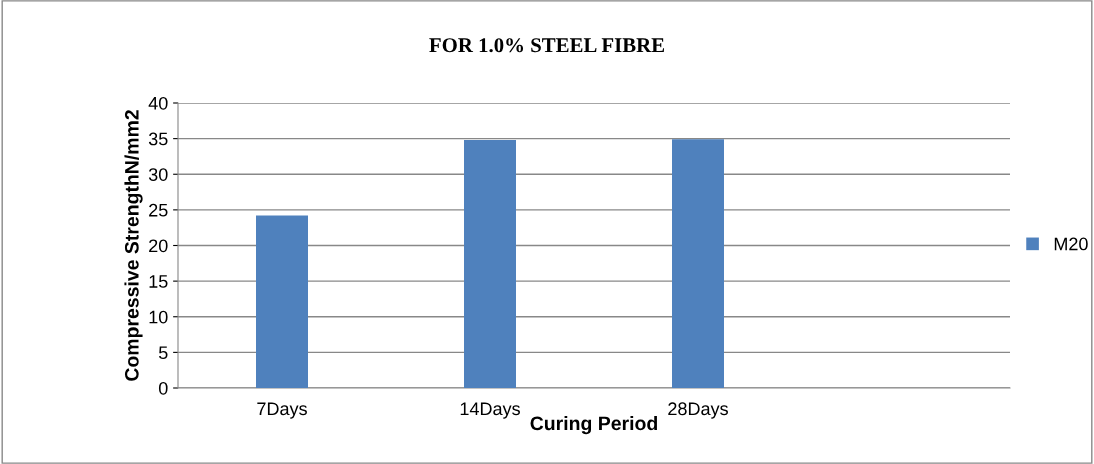 This screenshot has height=464, width=1094. Describe the element at coordinates (158, 139) in the screenshot. I see `y-tick-label: 35` at that location.